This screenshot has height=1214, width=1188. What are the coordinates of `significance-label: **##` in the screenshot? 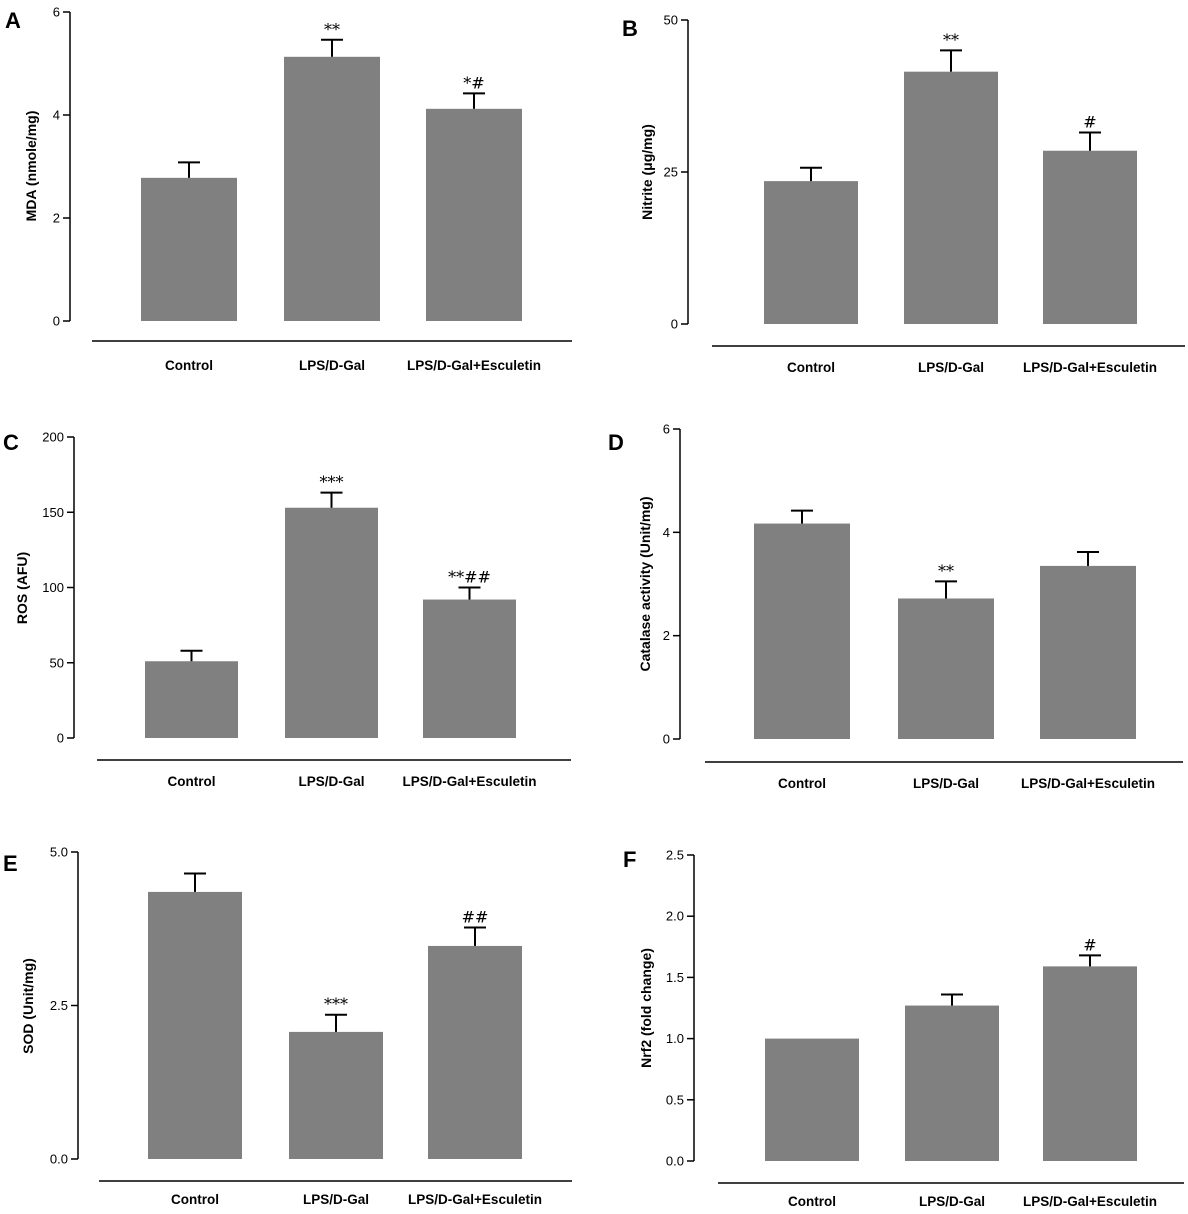 It's located at (469, 577).